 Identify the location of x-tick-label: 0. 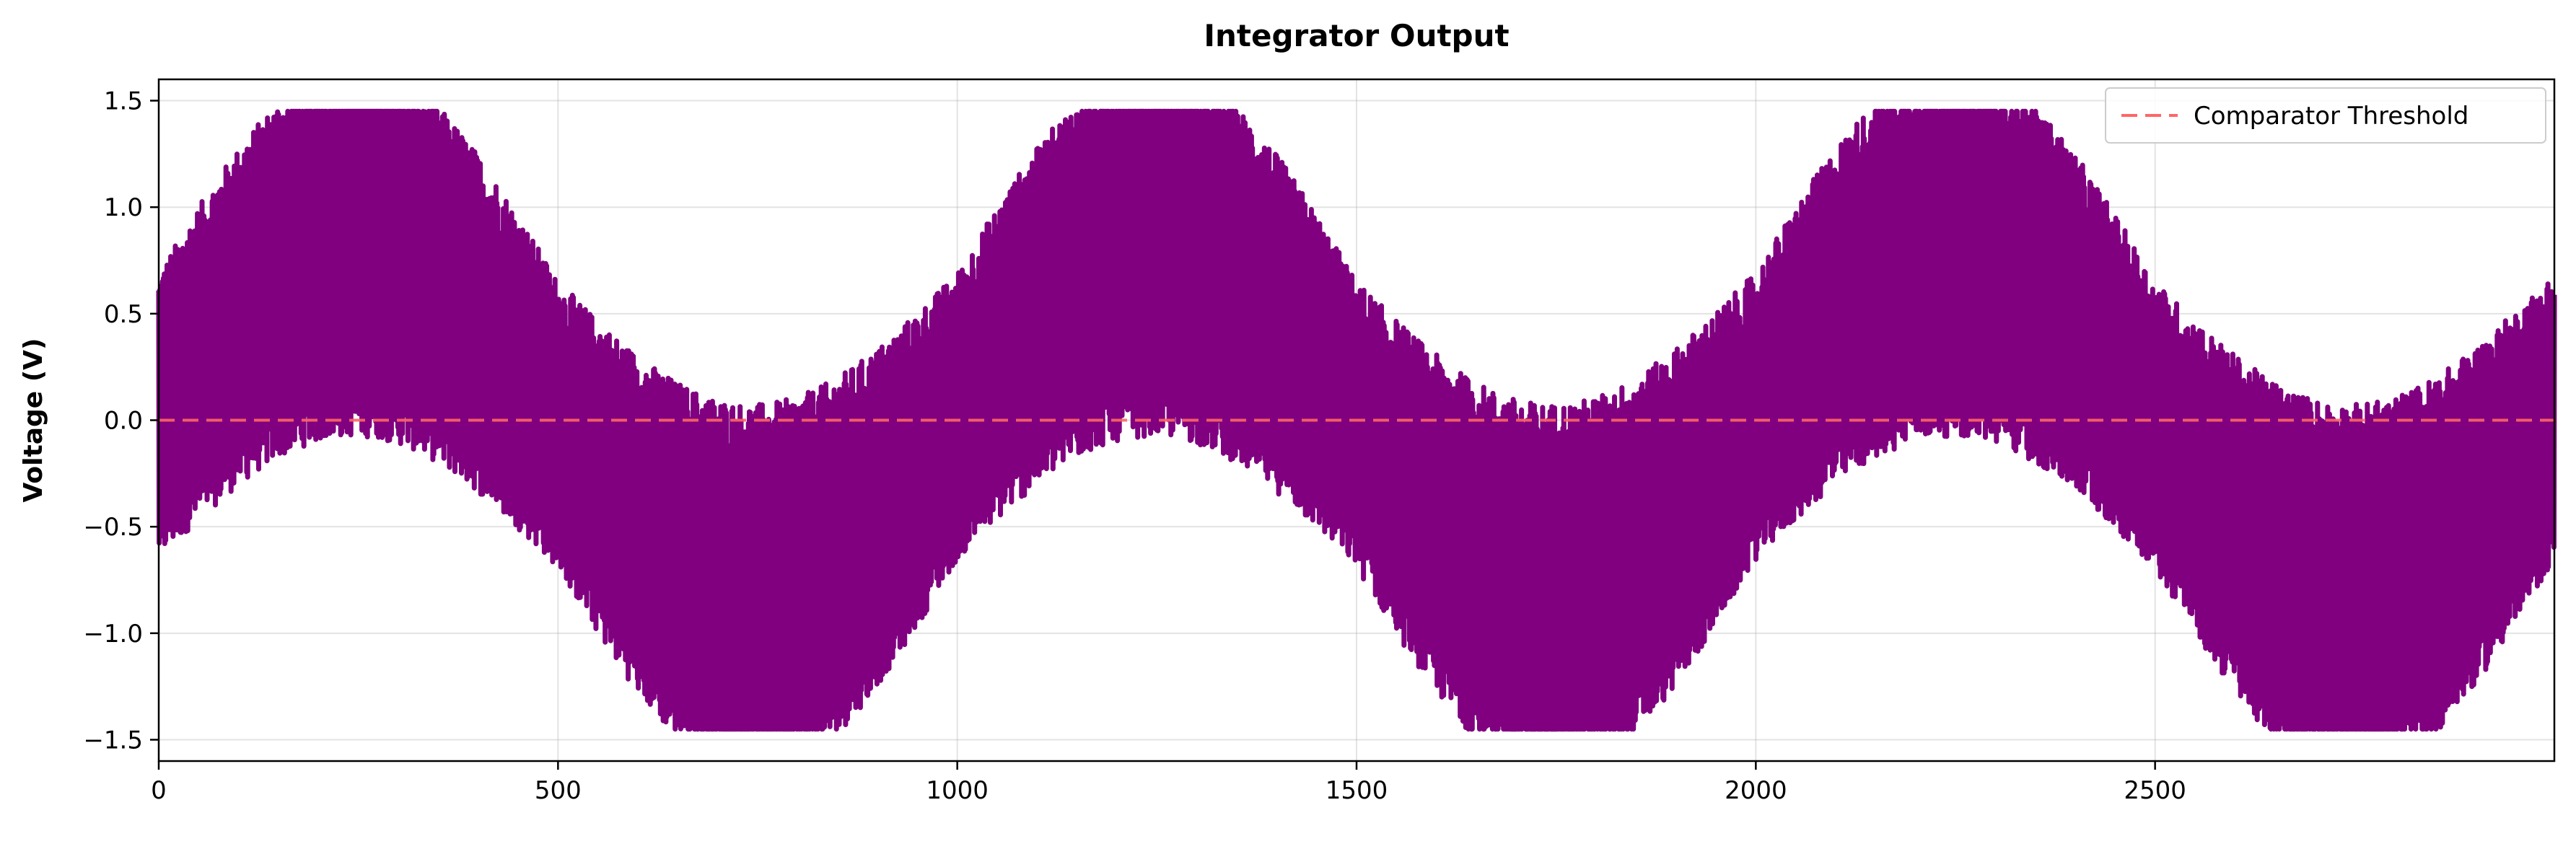
(159, 790).